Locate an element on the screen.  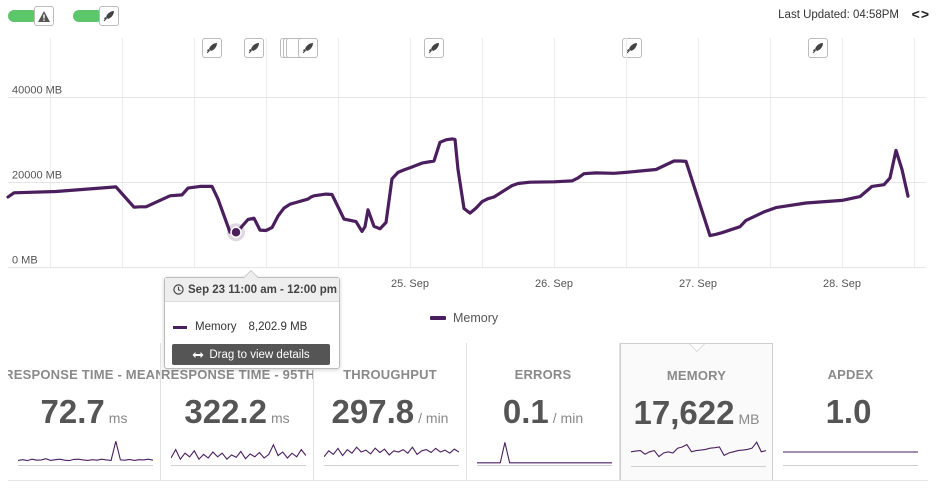
tooltip-header: Sep 23 11:00 am - 12:00 pm is located at coordinates (252, 290).